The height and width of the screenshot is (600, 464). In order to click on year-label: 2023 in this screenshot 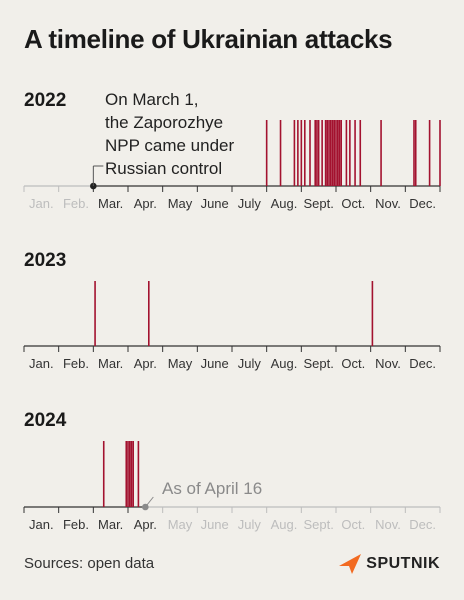, I will do `click(45, 260)`.